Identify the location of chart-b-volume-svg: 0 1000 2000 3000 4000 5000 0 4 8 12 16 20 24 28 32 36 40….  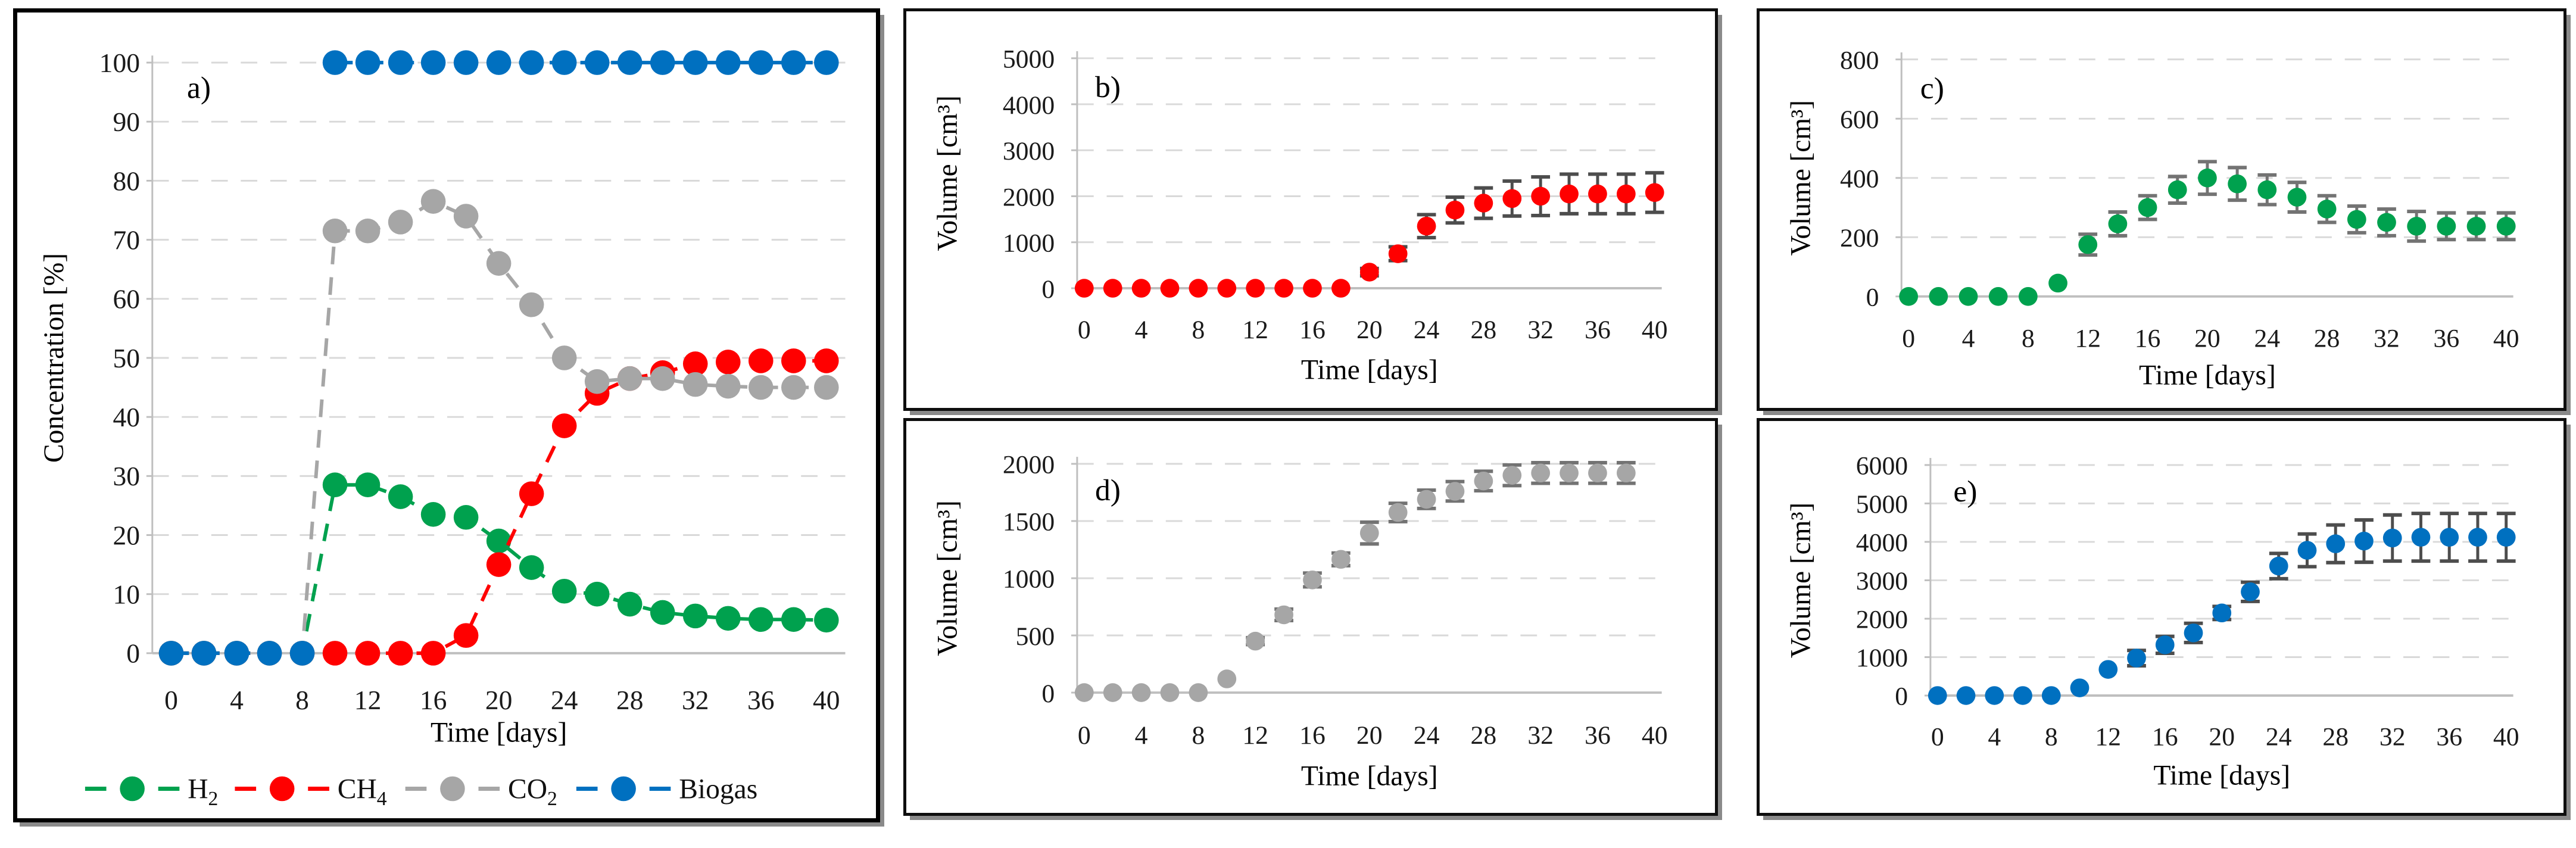
(1299, 215).